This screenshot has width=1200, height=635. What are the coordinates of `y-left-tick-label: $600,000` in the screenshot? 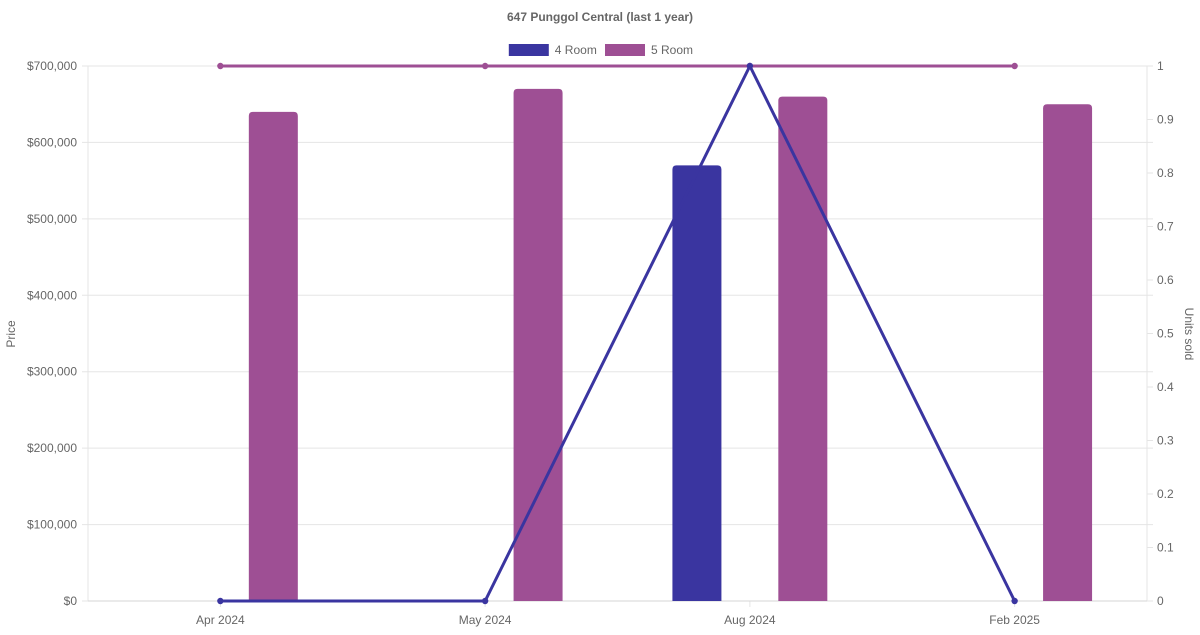 It's located at (52, 142).